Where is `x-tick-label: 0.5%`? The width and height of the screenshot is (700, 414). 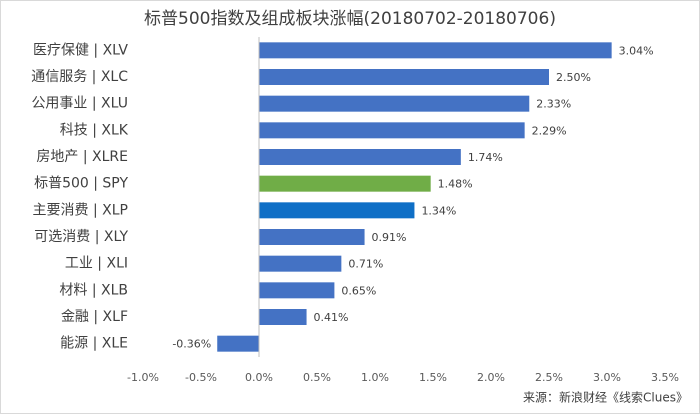
x-tick-label: 0.5% is located at coordinates (317, 377).